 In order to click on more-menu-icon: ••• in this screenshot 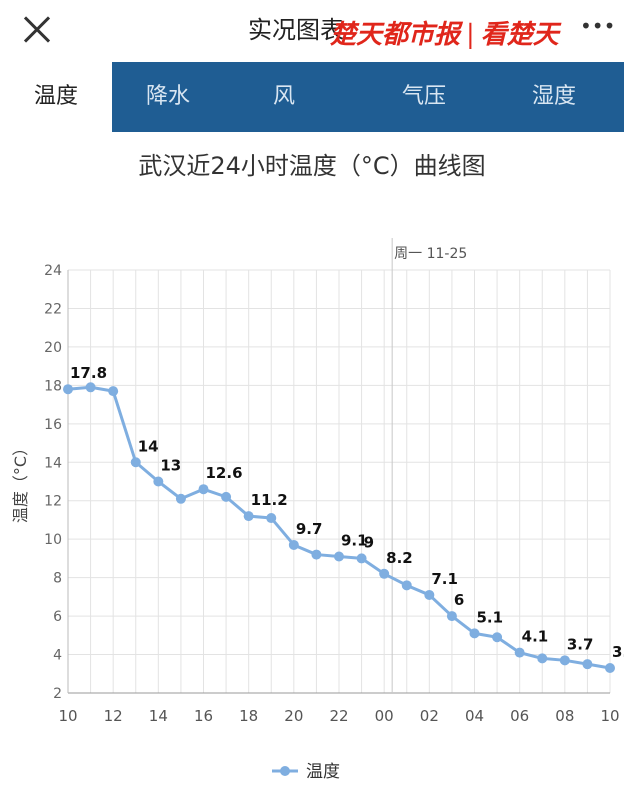, I will do `click(598, 26)`.